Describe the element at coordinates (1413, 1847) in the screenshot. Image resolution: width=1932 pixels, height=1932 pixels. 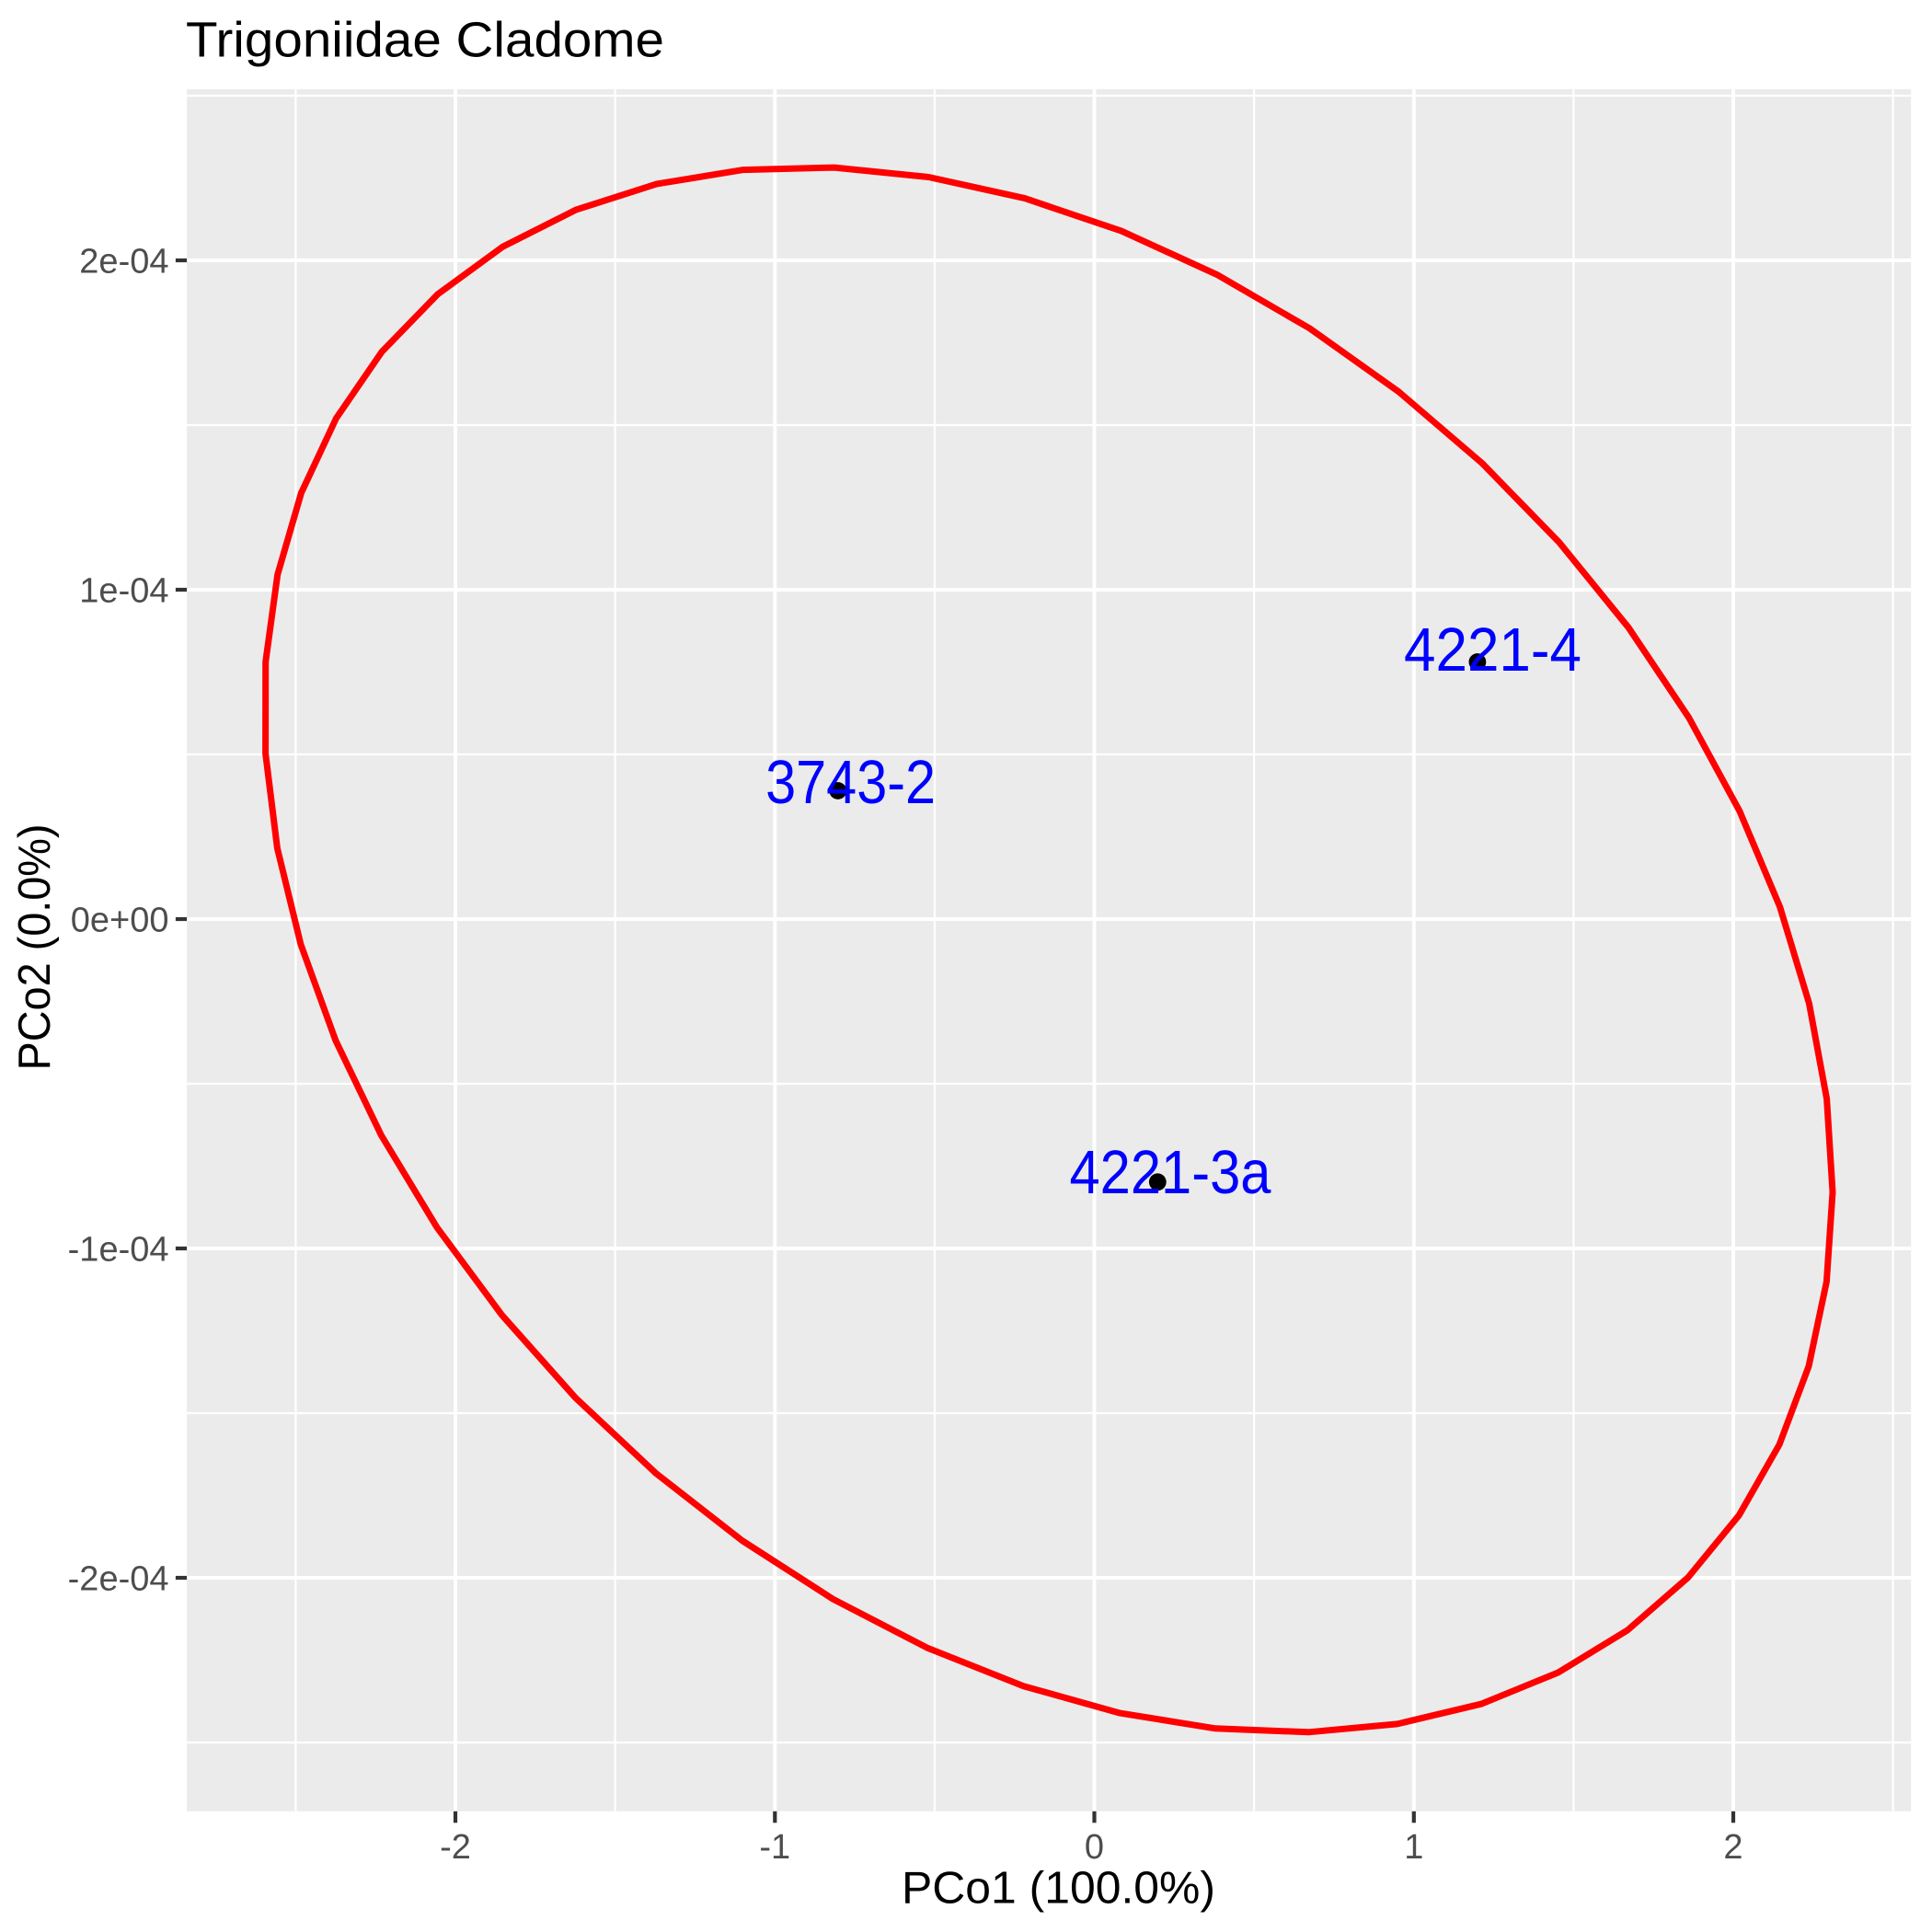
I see `svg-text: 1` at that location.